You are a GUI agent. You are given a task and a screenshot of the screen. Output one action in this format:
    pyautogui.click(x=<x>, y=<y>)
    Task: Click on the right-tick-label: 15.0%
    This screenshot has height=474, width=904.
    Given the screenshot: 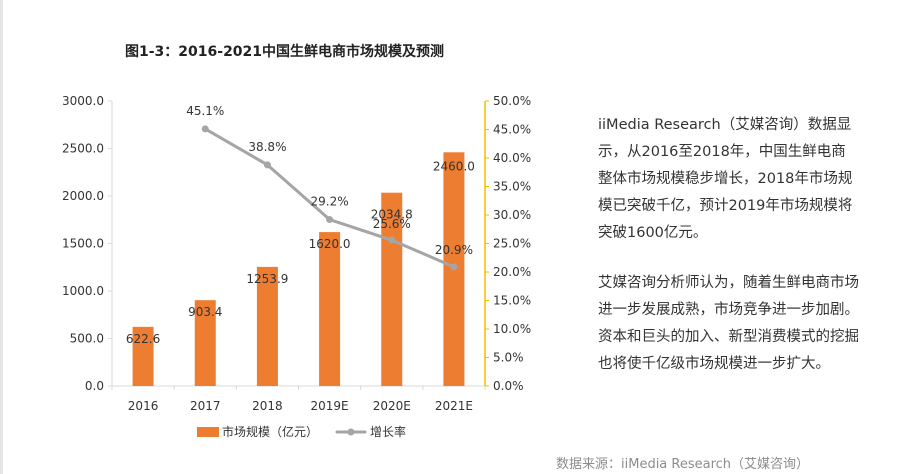 What is the action you would take?
    pyautogui.click(x=512, y=301)
    